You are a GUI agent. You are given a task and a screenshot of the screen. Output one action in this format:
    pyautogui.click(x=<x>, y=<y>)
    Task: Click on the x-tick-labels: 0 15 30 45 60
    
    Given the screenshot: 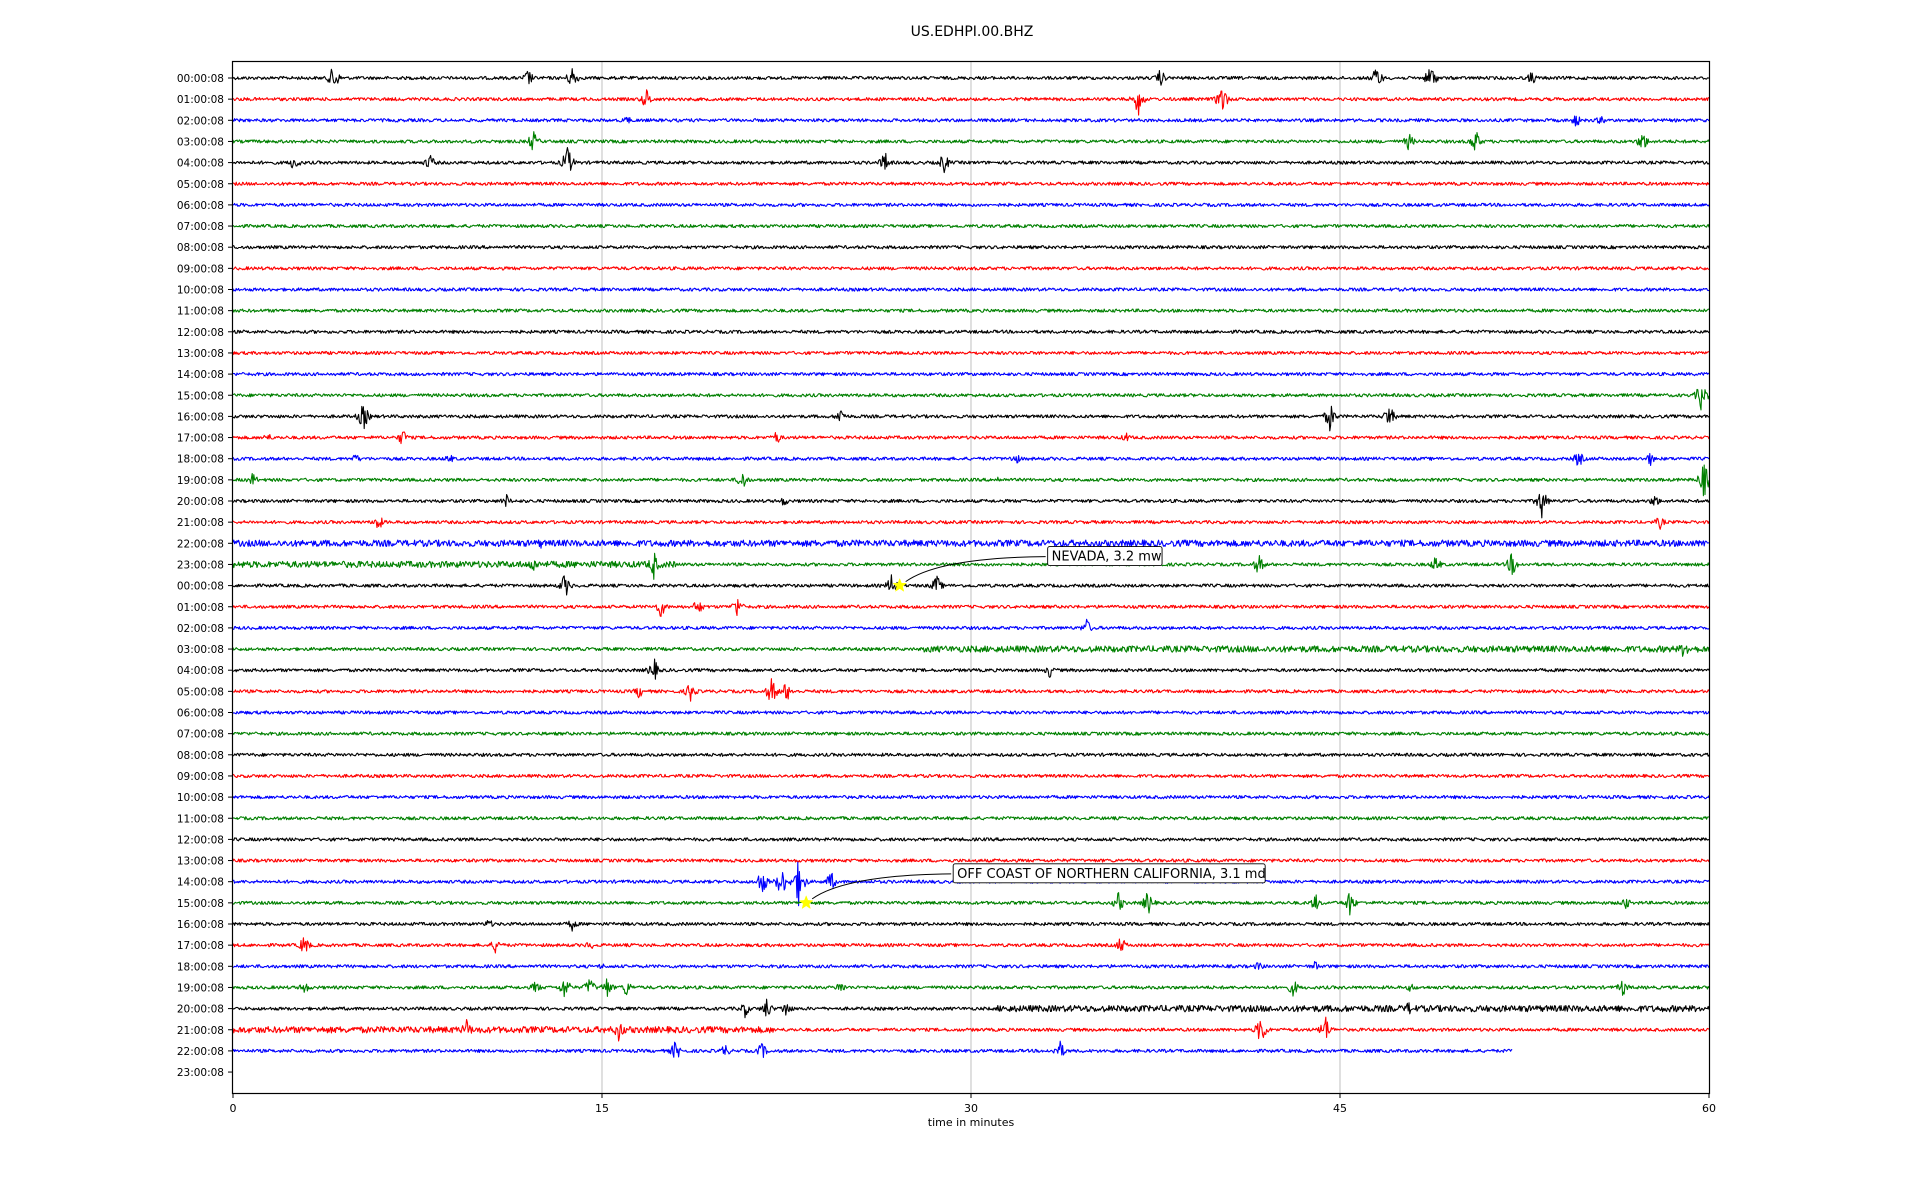 What is the action you would take?
    pyautogui.click(x=973, y=1104)
    